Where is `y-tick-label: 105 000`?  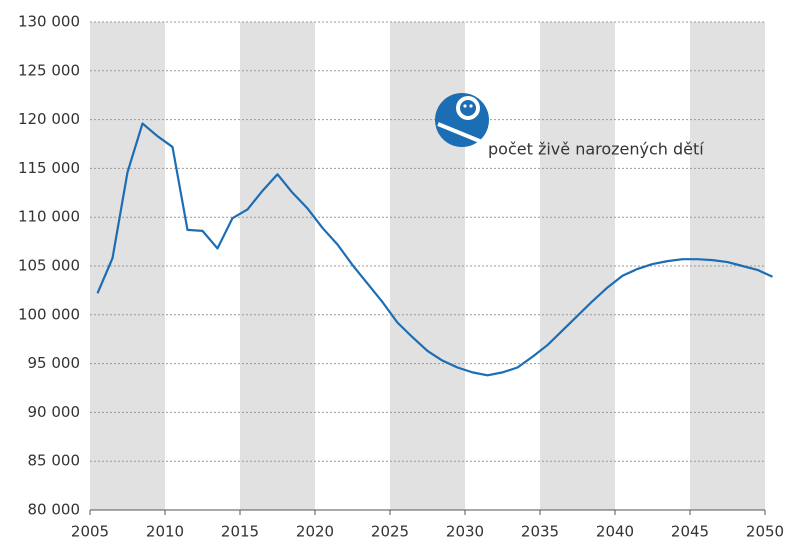
y-tick-label: 105 000 is located at coordinates (49, 266).